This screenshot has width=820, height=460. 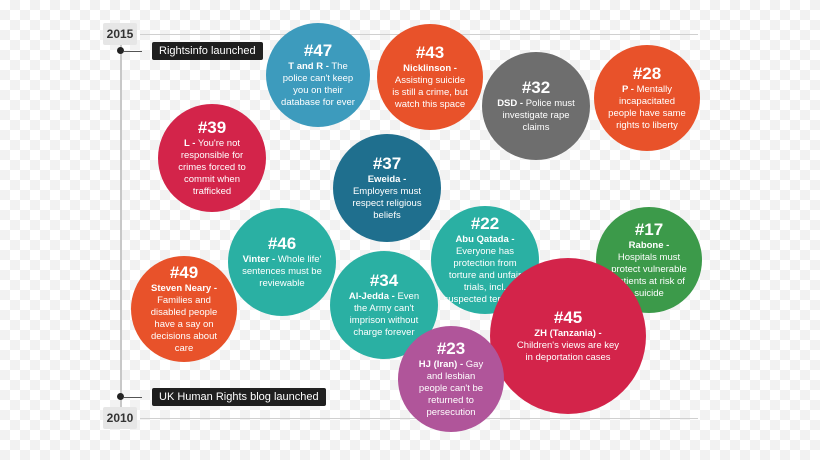 What do you see at coordinates (430, 52) in the screenshot?
I see `case-number: #43` at bounding box center [430, 52].